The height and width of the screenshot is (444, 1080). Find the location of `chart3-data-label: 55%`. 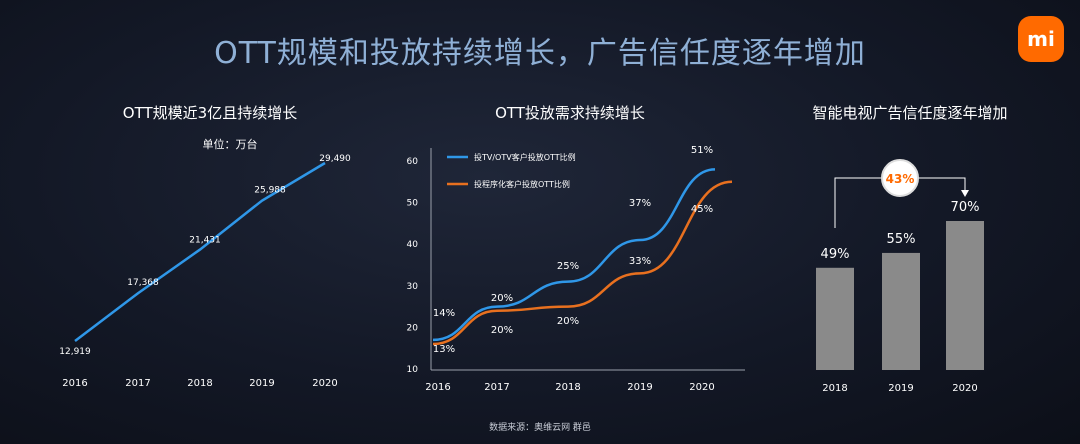

chart3-data-label: 55% is located at coordinates (901, 239).